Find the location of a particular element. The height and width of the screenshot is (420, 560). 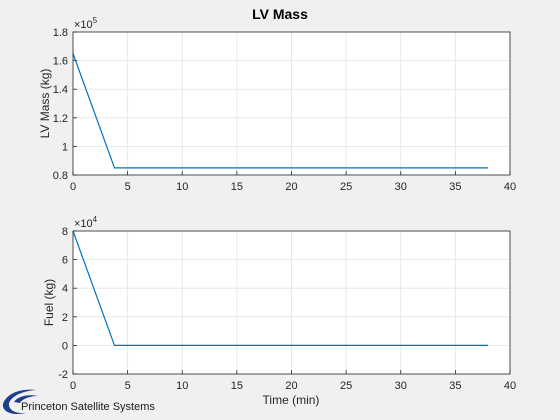

chart-title: LV Mass is located at coordinates (280, 14).